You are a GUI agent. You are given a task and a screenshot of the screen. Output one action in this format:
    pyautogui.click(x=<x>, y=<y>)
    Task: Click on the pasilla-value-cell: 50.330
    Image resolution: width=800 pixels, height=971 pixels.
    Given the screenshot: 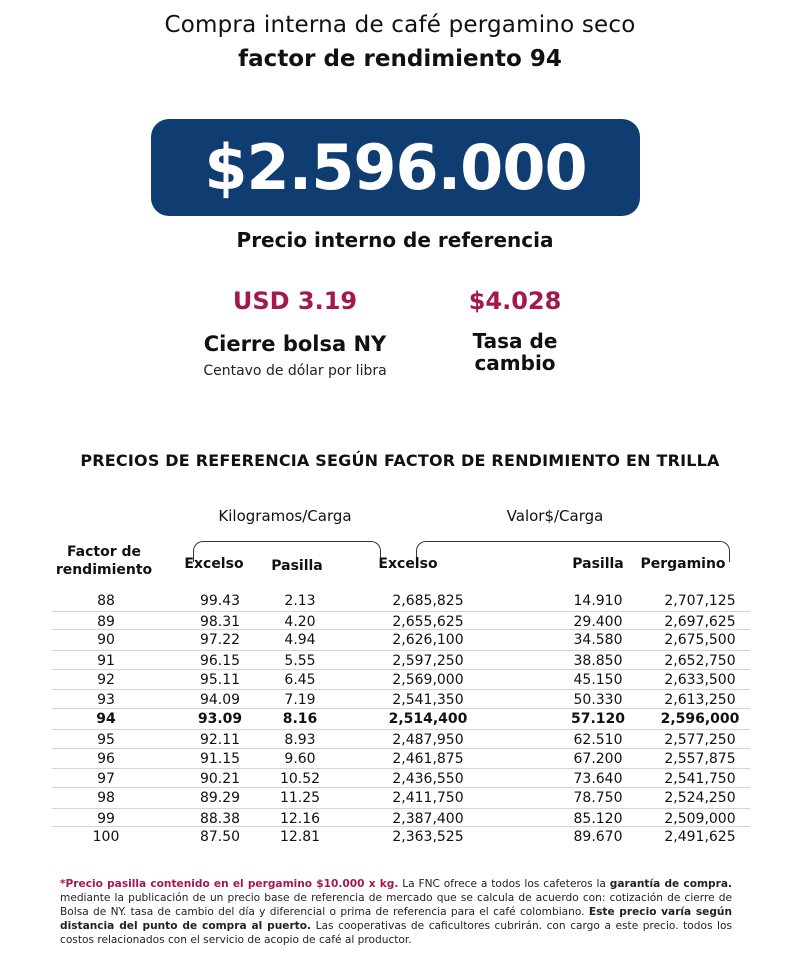 What is the action you would take?
    pyautogui.click(x=598, y=700)
    